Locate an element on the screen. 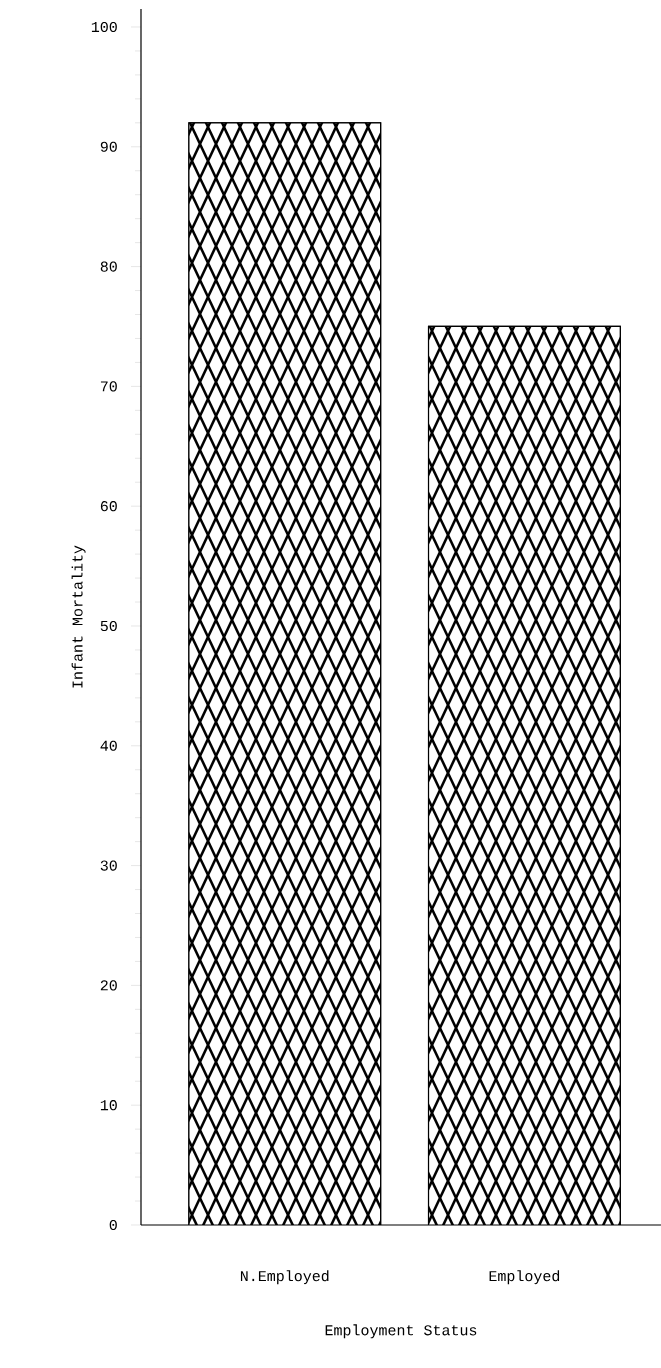 This screenshot has height=1368, width=661. y-tick-label: 10 is located at coordinates (108, 1105).